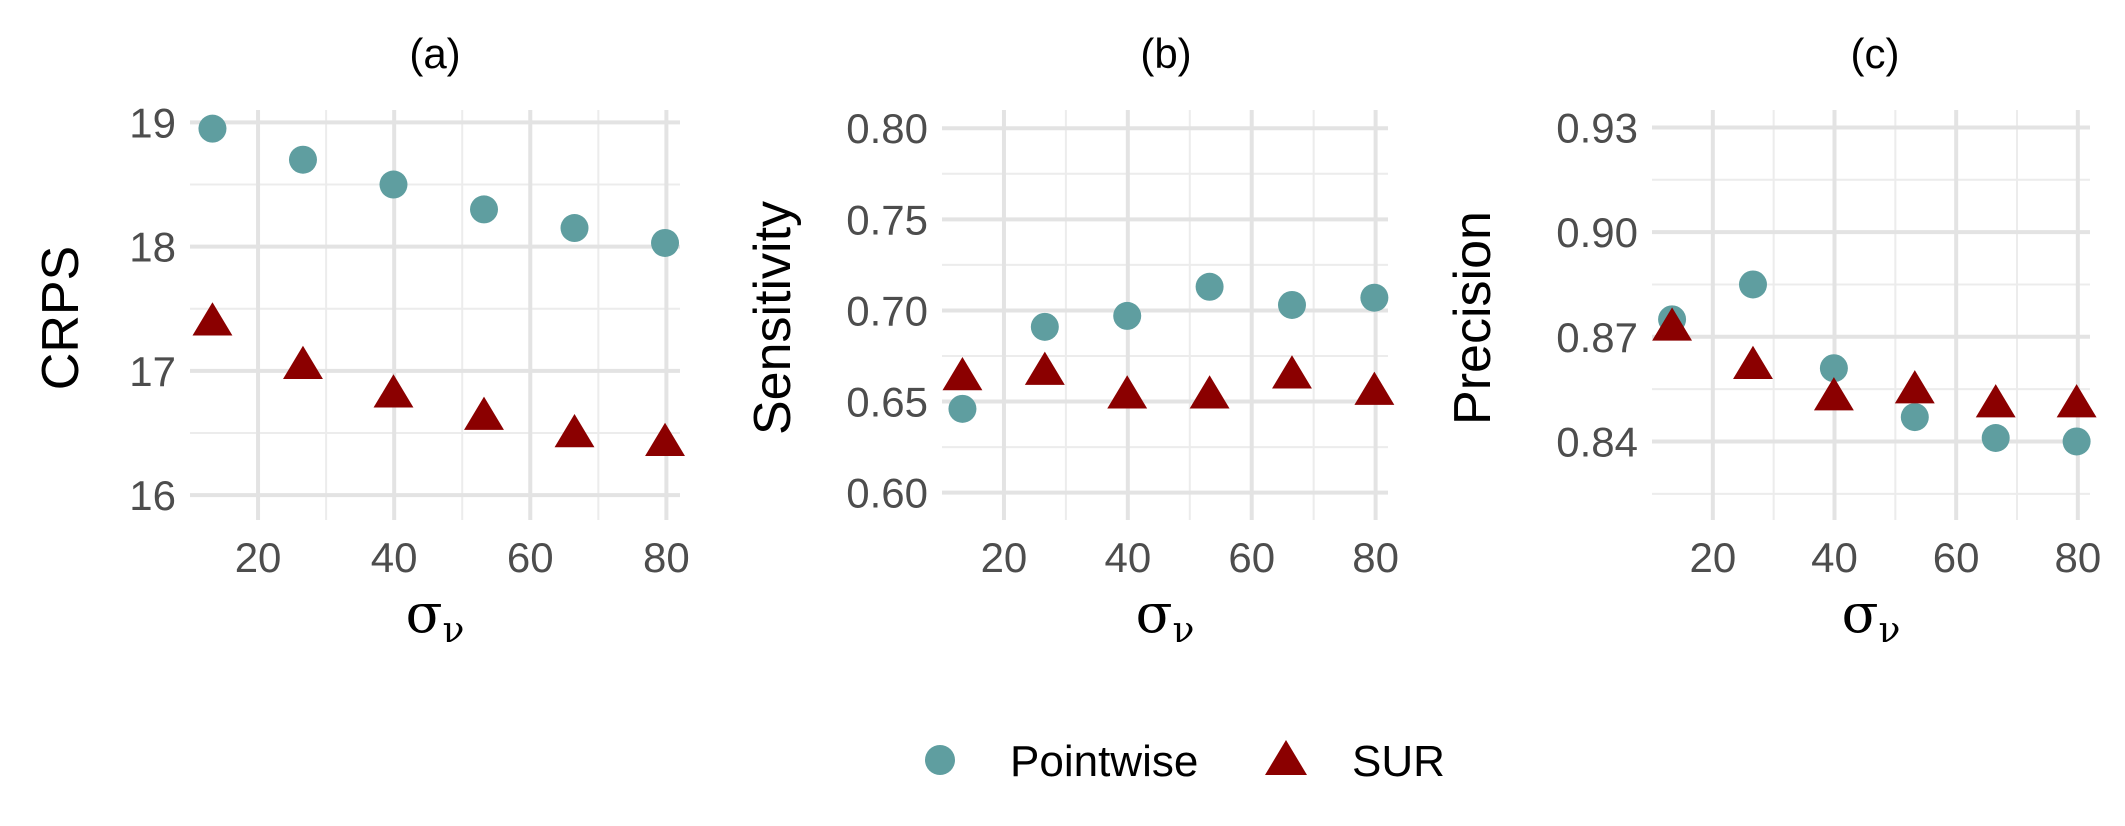 The height and width of the screenshot is (826, 2125). What do you see at coordinates (152, 247) in the screenshot?
I see `y-tick-label: 18` at bounding box center [152, 247].